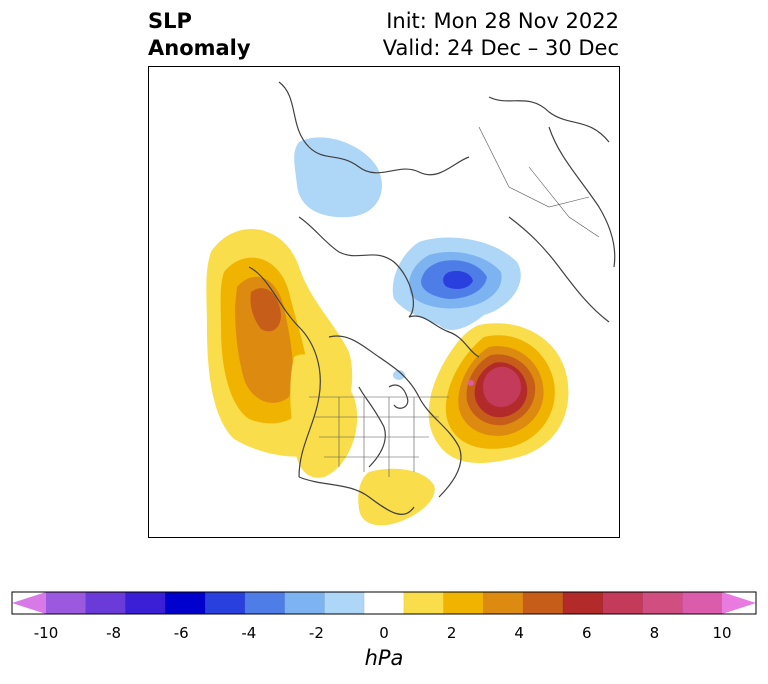  Describe the element at coordinates (519, 633) in the screenshot. I see `colorbar-tick-label: 4` at that location.